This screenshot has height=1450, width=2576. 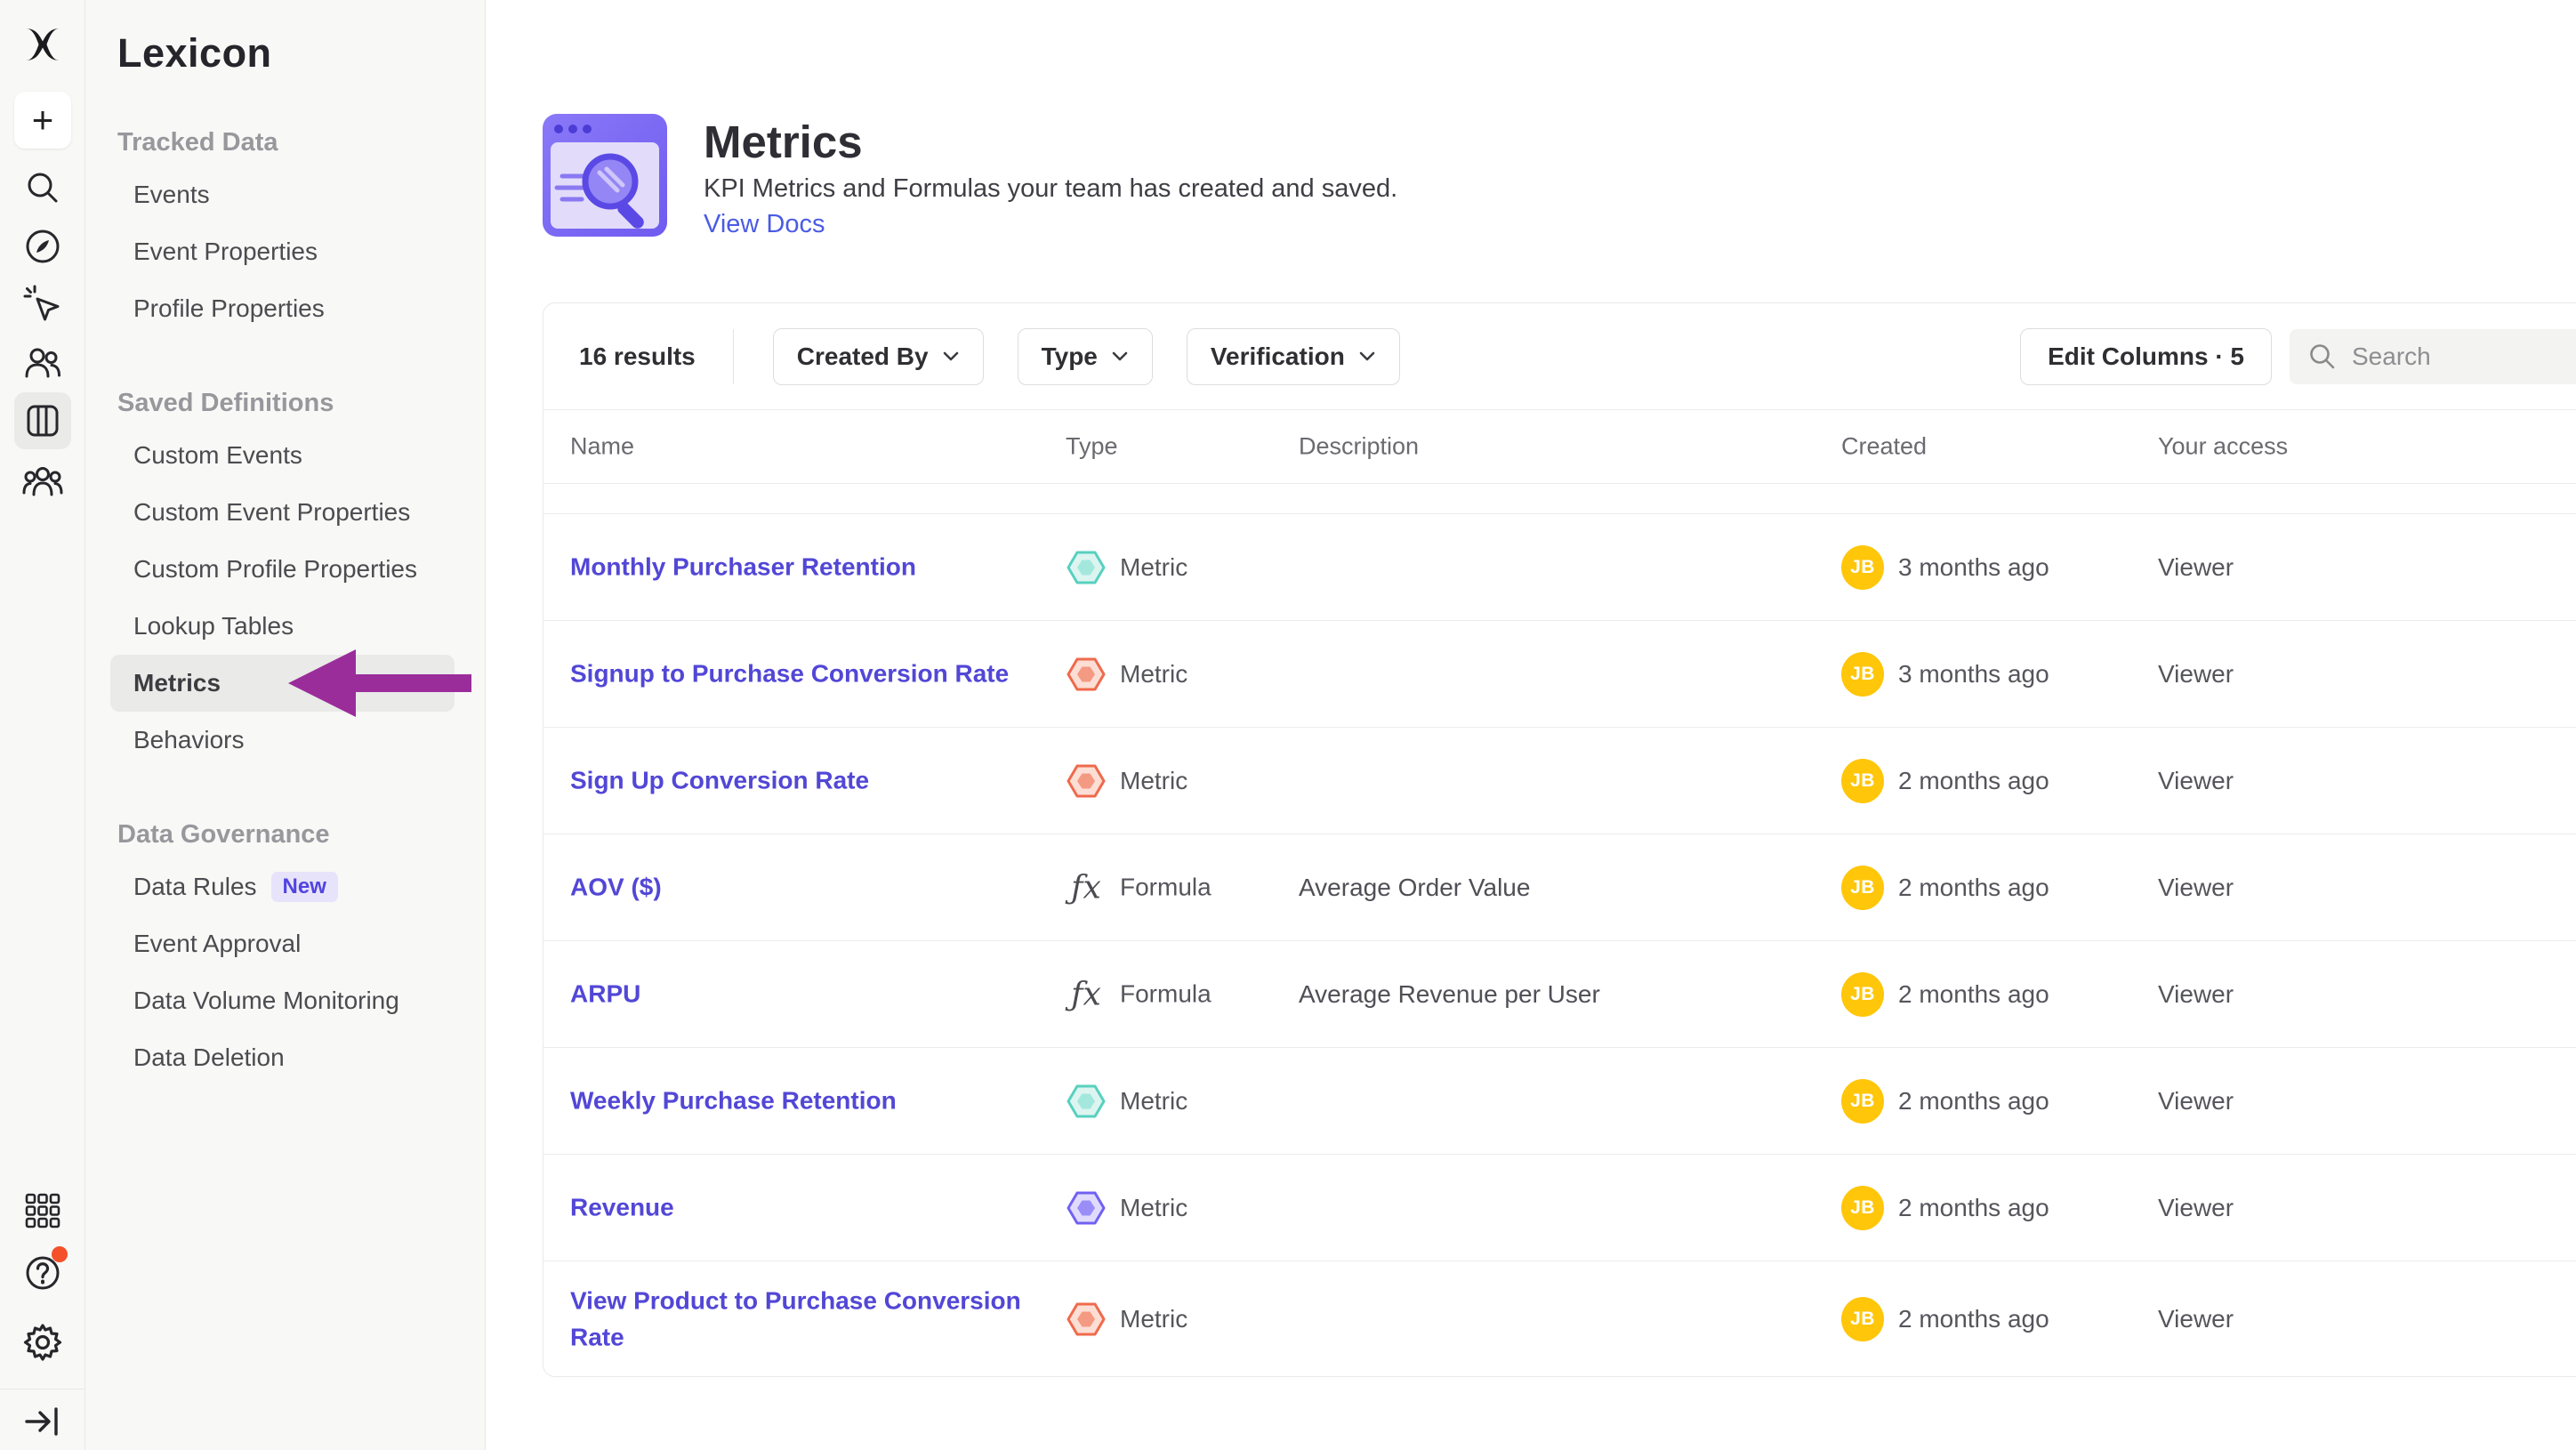 I want to click on formula-fx-icon: ƒx, so click(x=1086, y=887).